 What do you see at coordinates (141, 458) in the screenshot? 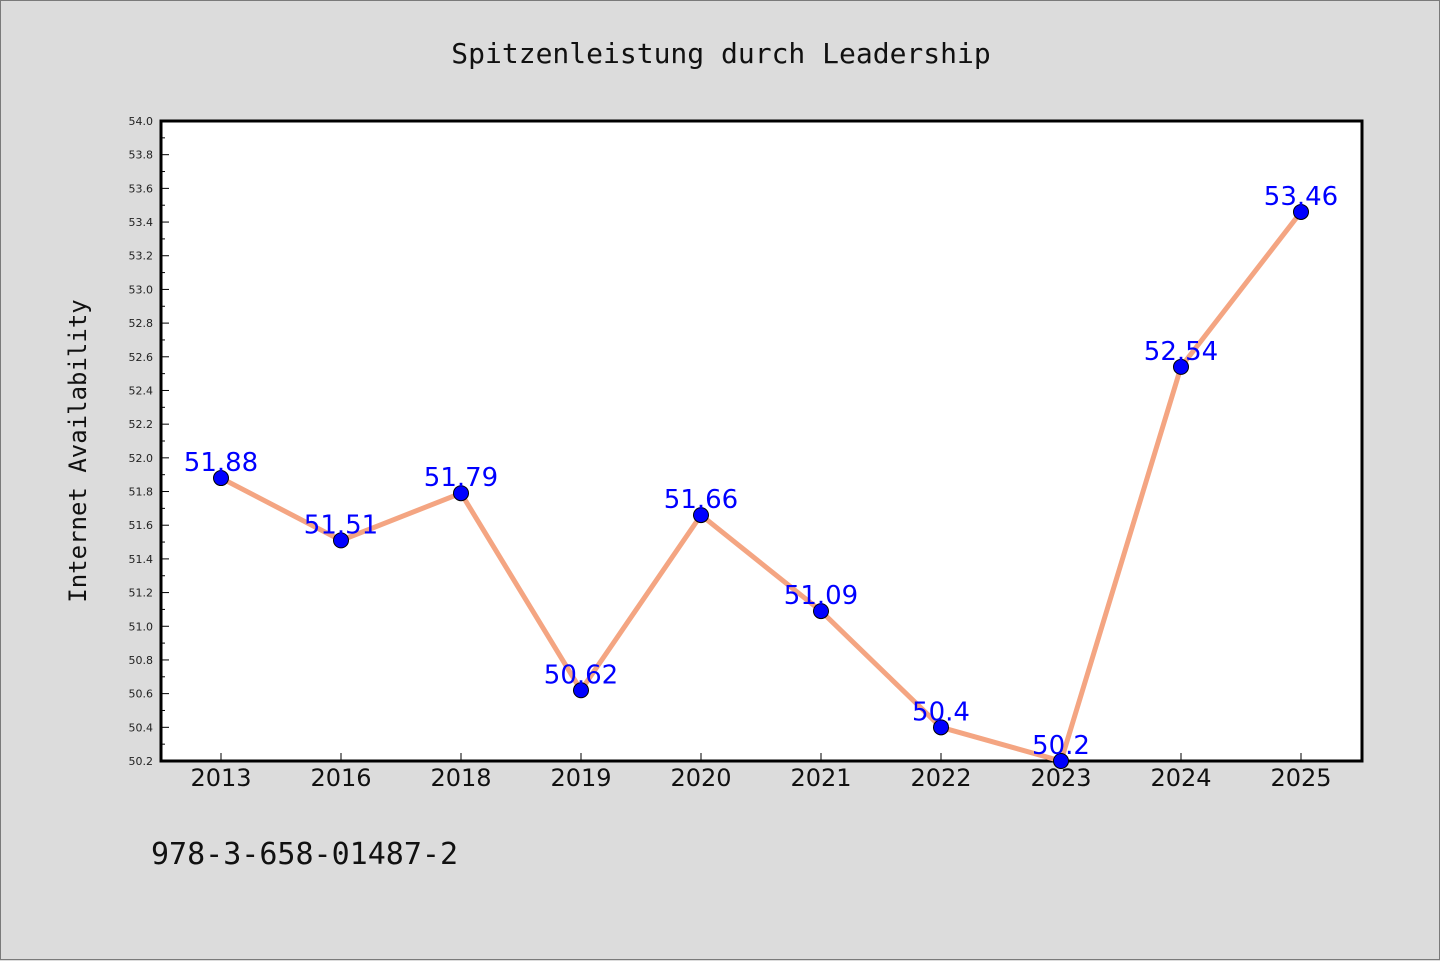
I see `y-tick-label: 52.0` at bounding box center [141, 458].